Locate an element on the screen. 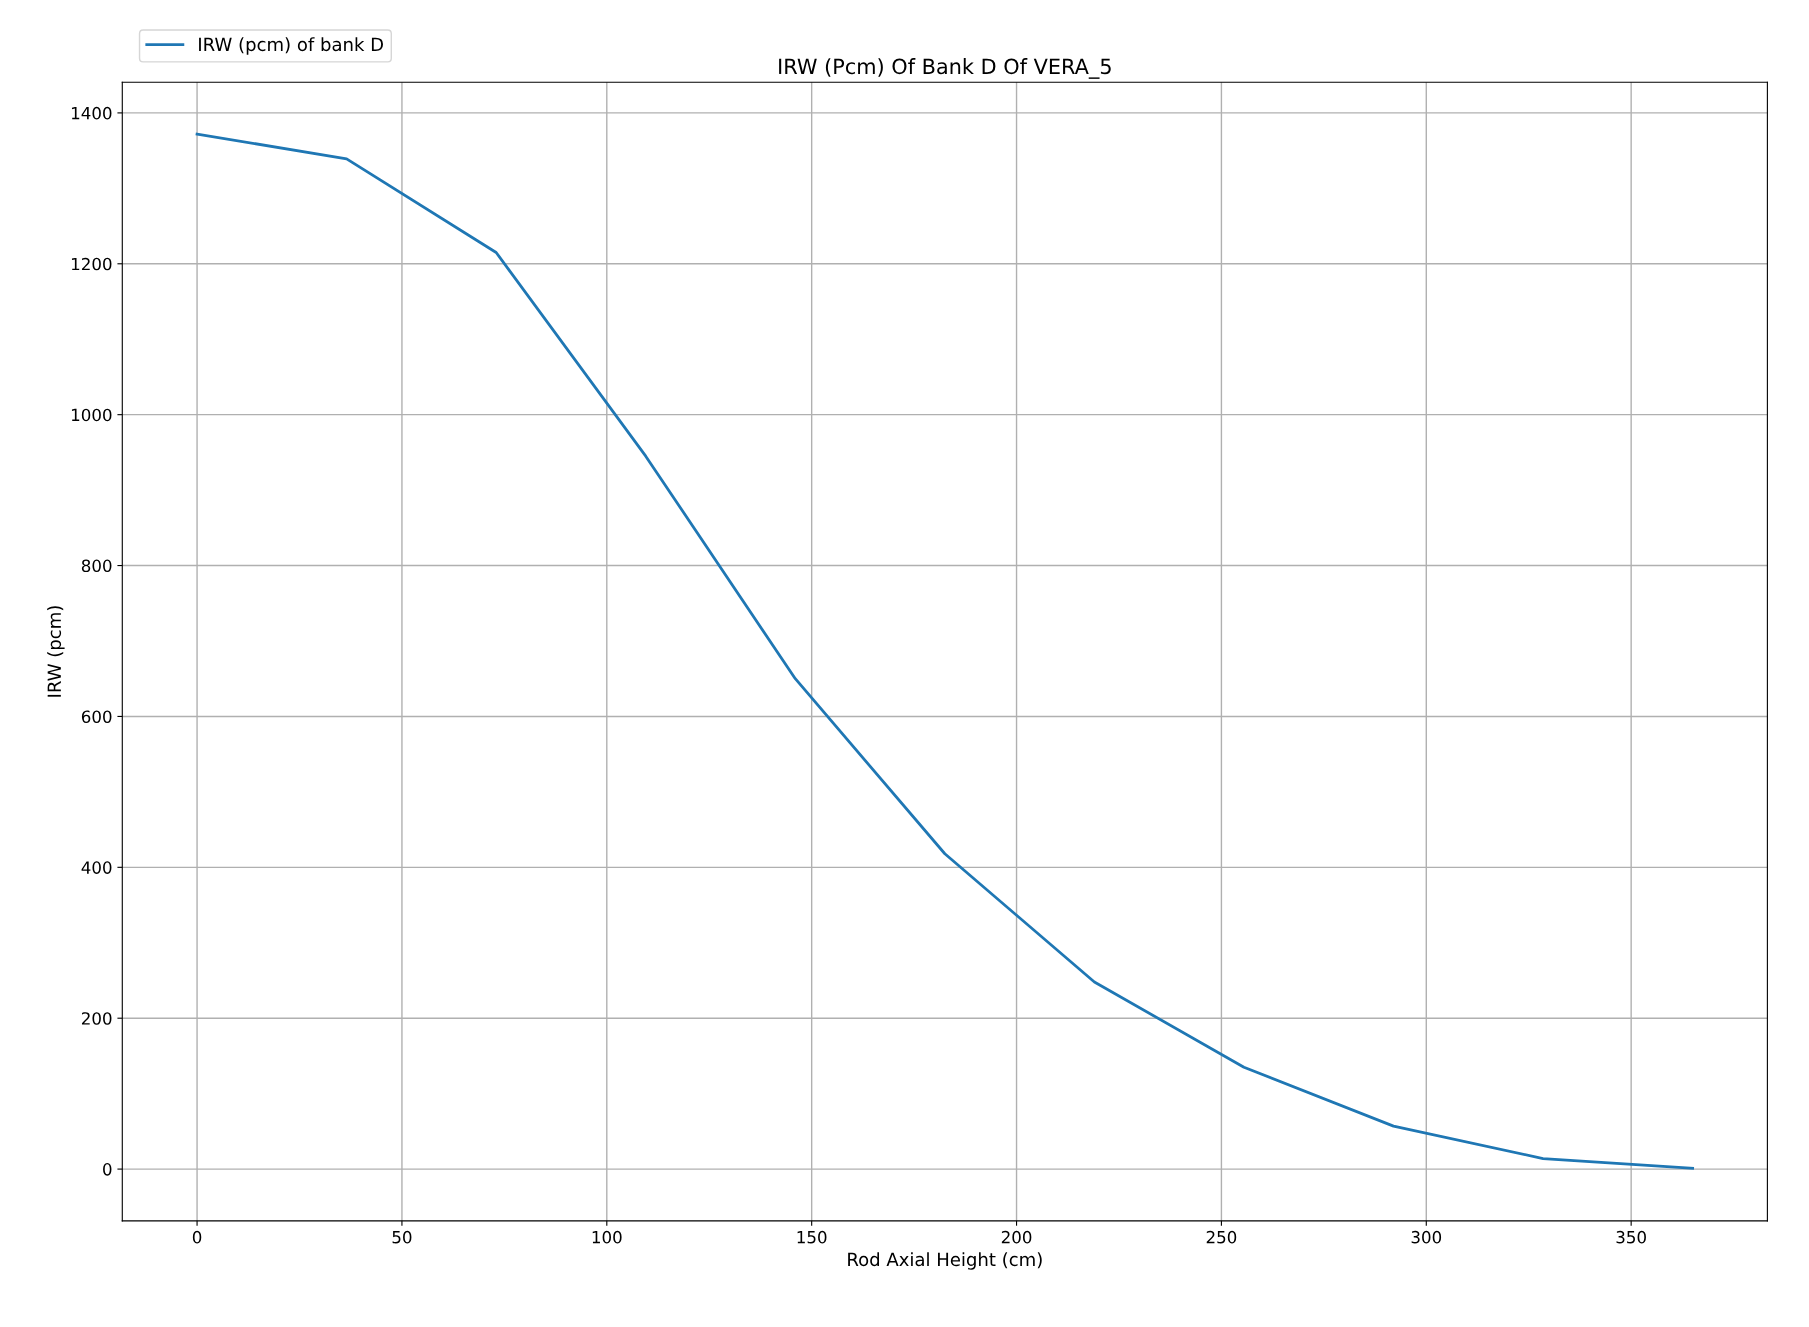 The image size is (1809, 1327). x-tick-label: 150 is located at coordinates (812, 1237).